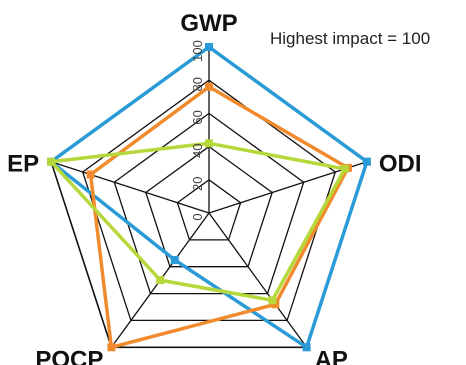  Describe the element at coordinates (209, 143) in the screenshot. I see `series-2-point-gwp` at that location.